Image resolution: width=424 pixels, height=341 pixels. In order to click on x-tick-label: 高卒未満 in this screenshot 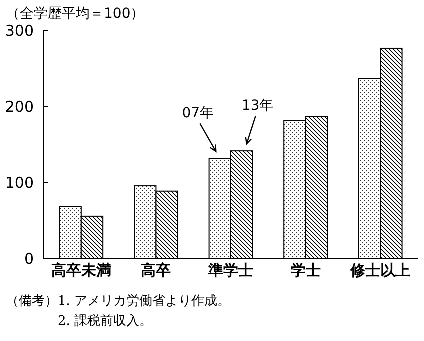, I will do `click(81, 271)`.